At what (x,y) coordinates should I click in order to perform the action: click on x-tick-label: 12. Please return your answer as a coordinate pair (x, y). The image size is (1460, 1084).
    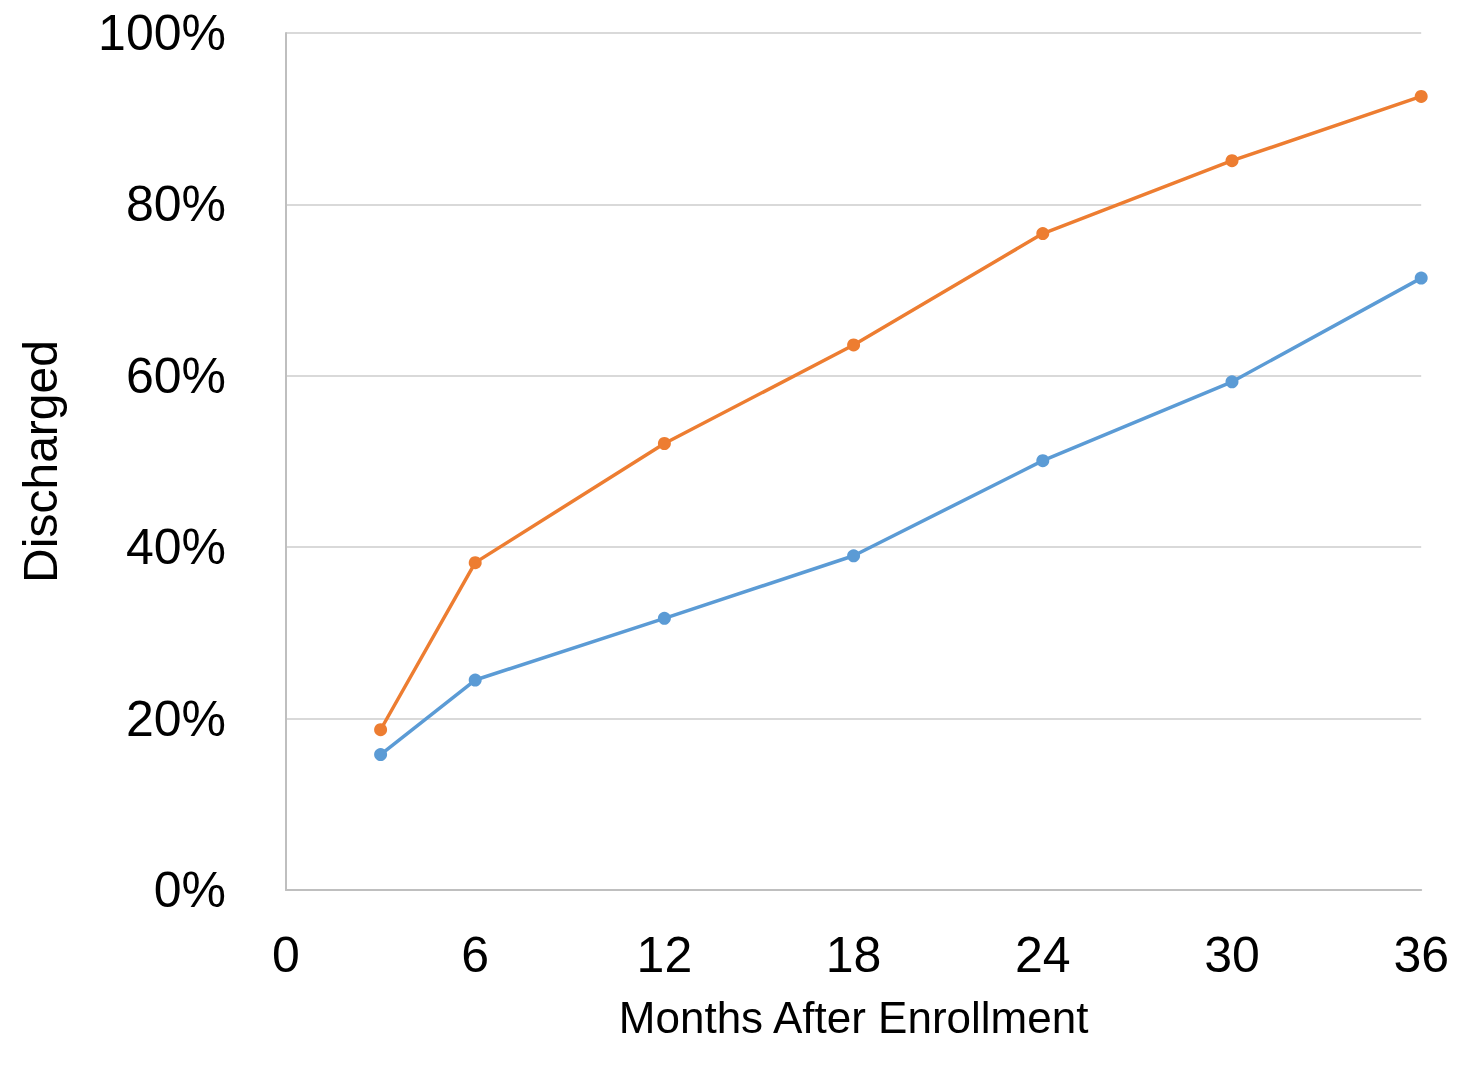
    Looking at the image, I should click on (664, 955).